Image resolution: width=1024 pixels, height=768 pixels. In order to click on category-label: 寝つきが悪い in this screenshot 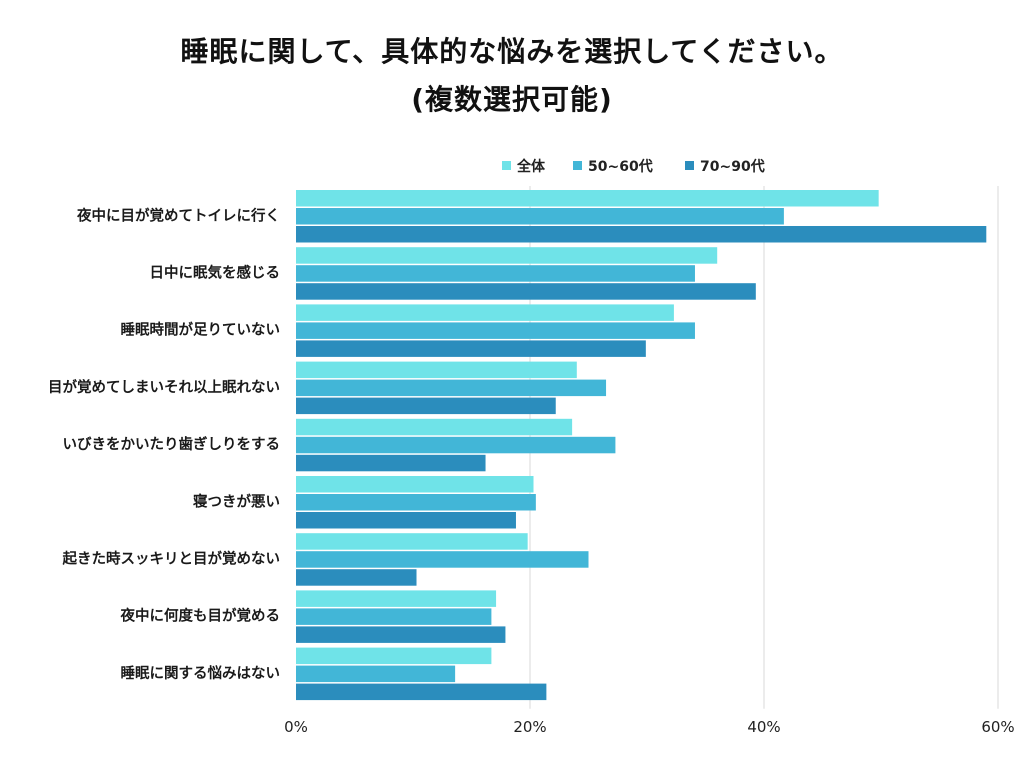, I will do `click(236, 501)`.